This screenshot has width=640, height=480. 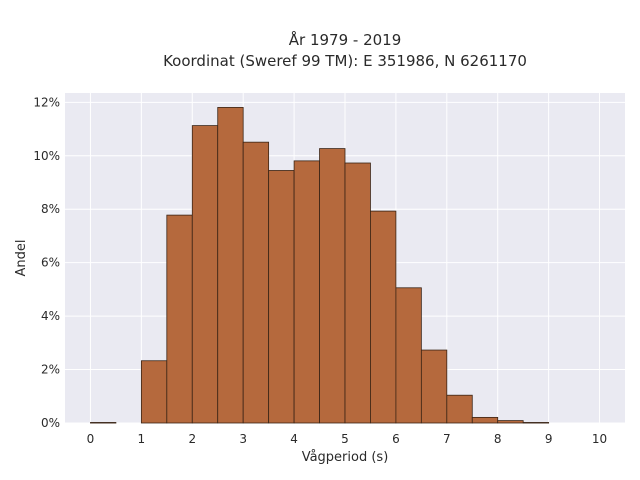 What do you see at coordinates (243, 439) in the screenshot?
I see `x-tick-label: 3` at bounding box center [243, 439].